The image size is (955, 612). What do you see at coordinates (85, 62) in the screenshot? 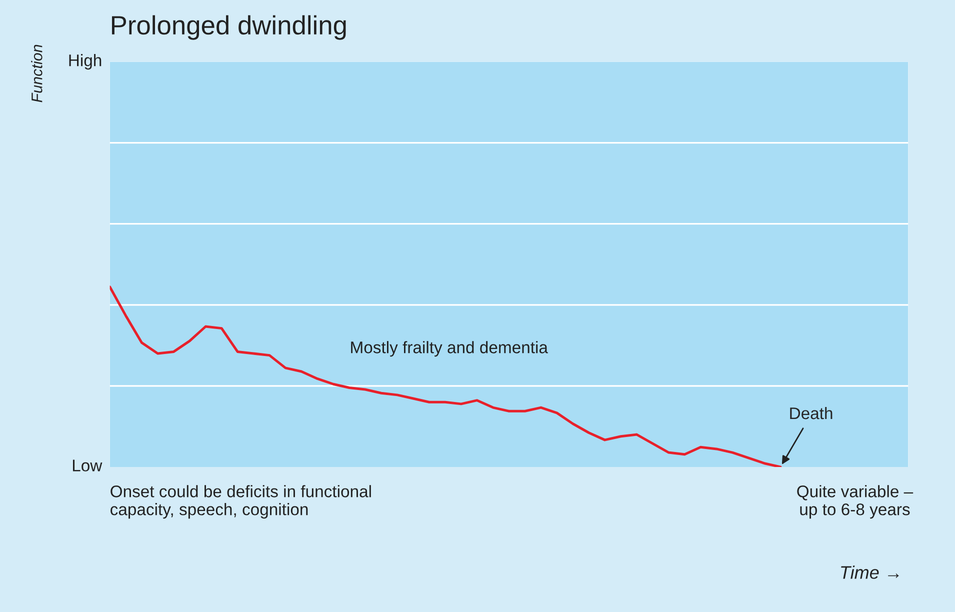
I see `text: High` at bounding box center [85, 62].